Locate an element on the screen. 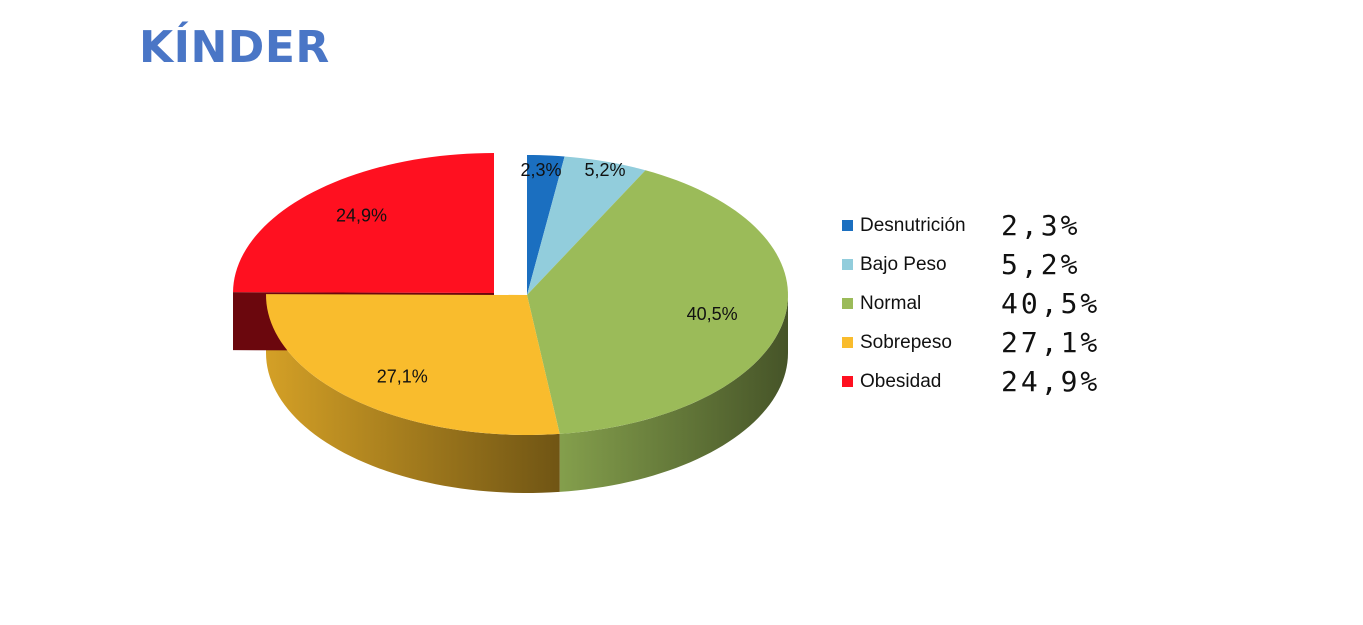 This screenshot has height=625, width=1363. data-label: 27,1% is located at coordinates (402, 377).